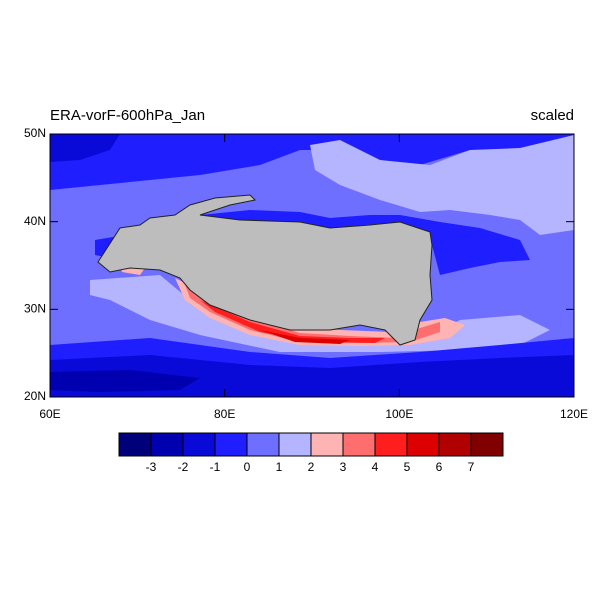 This screenshot has height=600, width=600. I want to click on colorbar-label: 6, so click(439, 467).